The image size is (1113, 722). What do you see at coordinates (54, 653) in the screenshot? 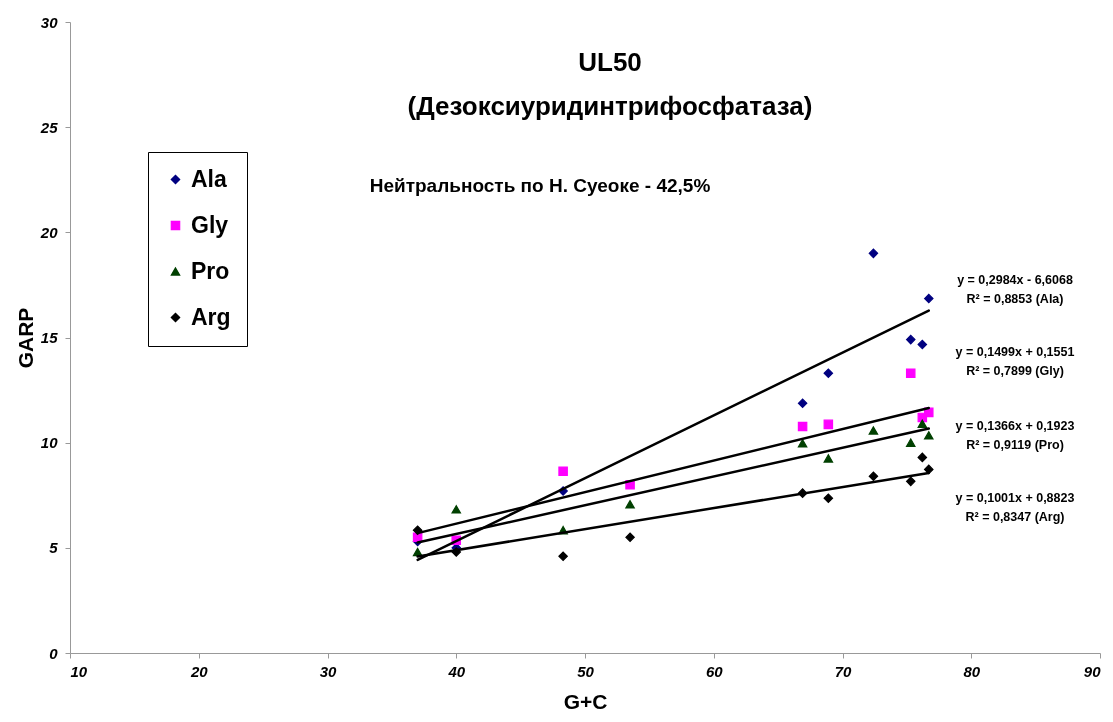
I see `y-tick-label: 0` at bounding box center [54, 653].